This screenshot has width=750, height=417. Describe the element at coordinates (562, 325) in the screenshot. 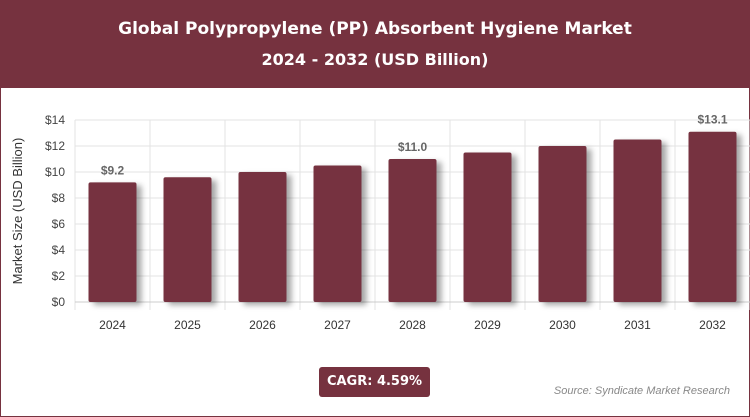

I see `x-tick-label: 2030` at that location.